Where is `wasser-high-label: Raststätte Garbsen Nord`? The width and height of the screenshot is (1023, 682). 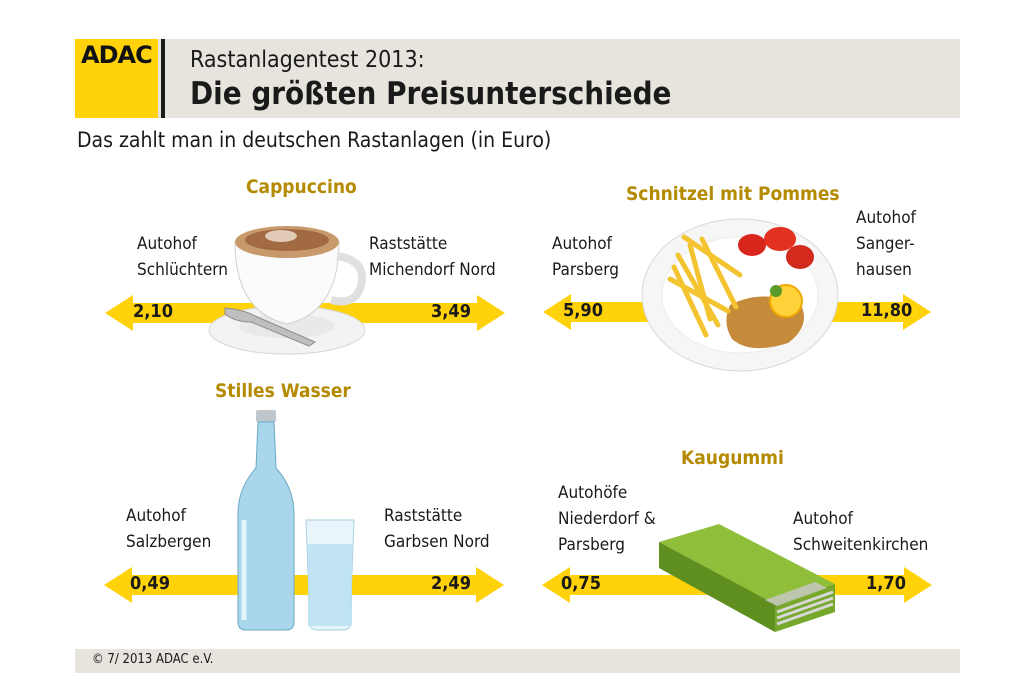 wasser-high-label: Raststätte Garbsen Nord is located at coordinates (437, 529).